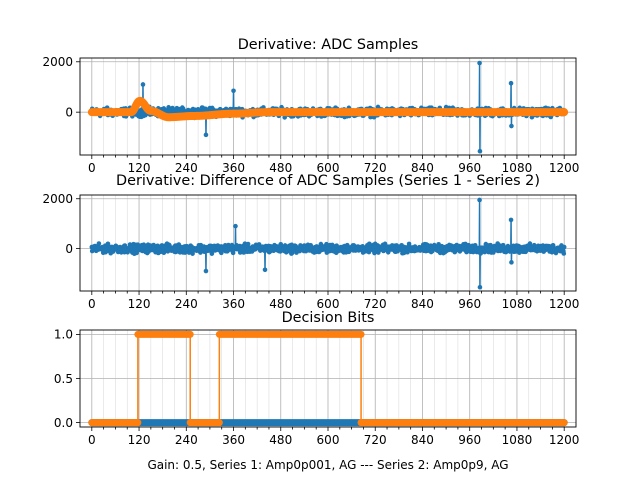 The width and height of the screenshot is (640, 480). Describe the element at coordinates (328, 318) in the screenshot. I see `subplot-title: Decision Bits` at that location.